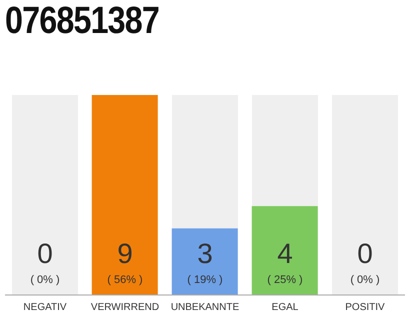 This screenshot has height=320, width=410. What do you see at coordinates (285, 280) in the screenshot?
I see `annotation: ( 25% )` at bounding box center [285, 280].